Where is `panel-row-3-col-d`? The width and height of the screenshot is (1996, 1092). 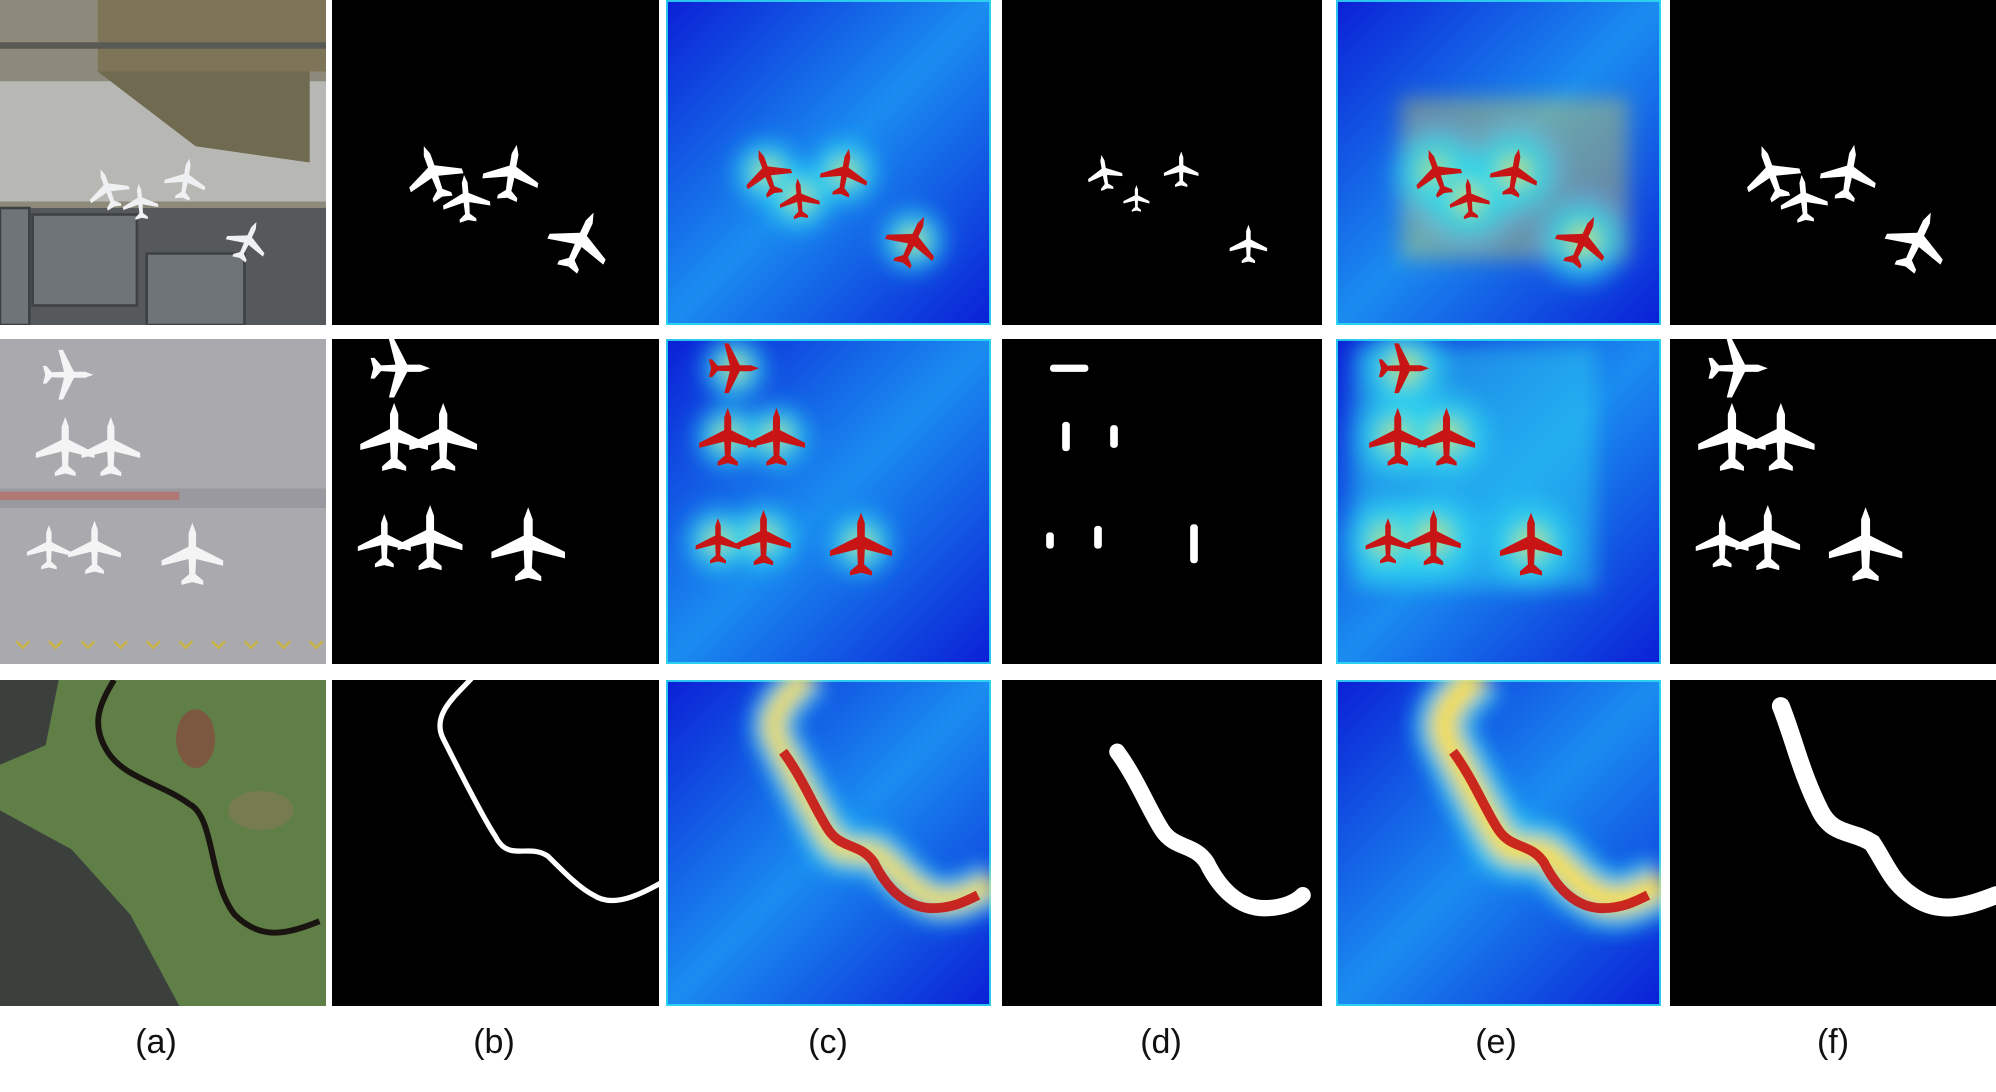
panel-row-3-col-d is located at coordinates (1162, 843).